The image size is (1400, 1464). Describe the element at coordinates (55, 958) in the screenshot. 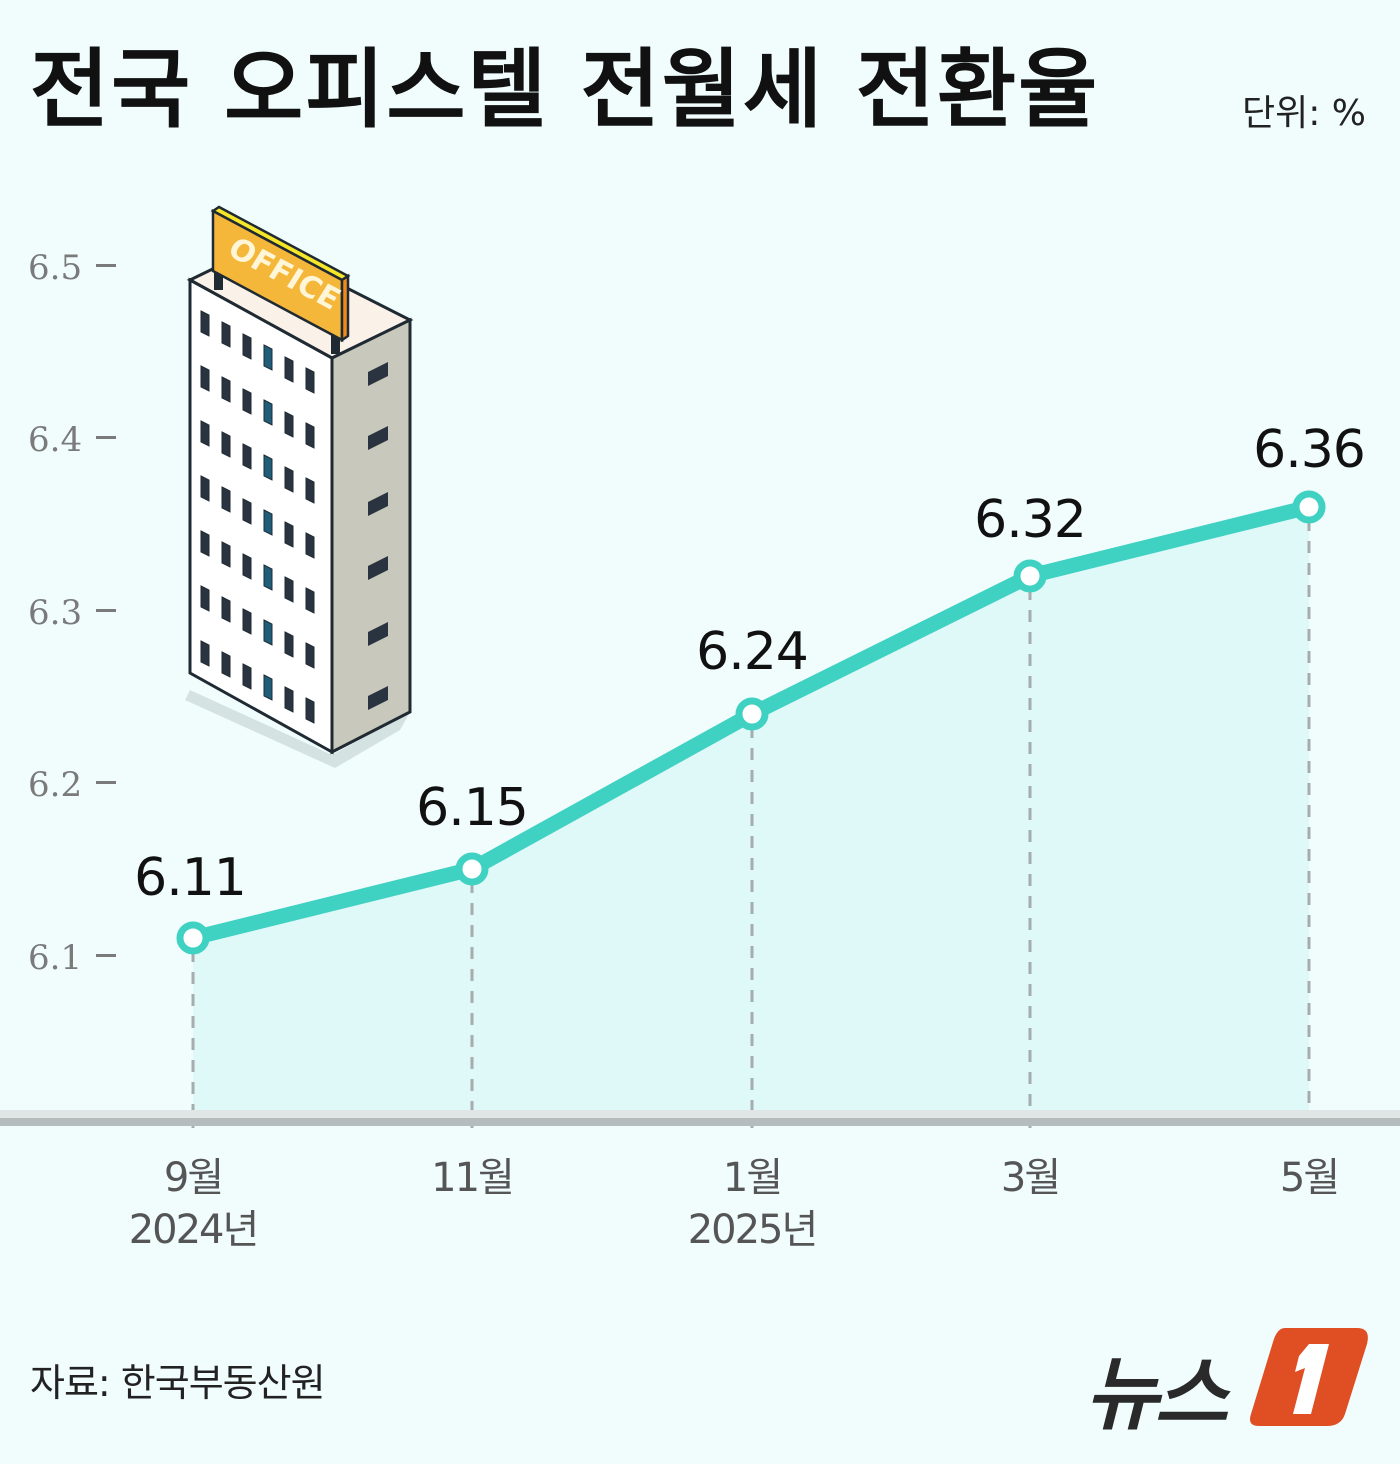

I see `y-tick-label: 6.1` at that location.